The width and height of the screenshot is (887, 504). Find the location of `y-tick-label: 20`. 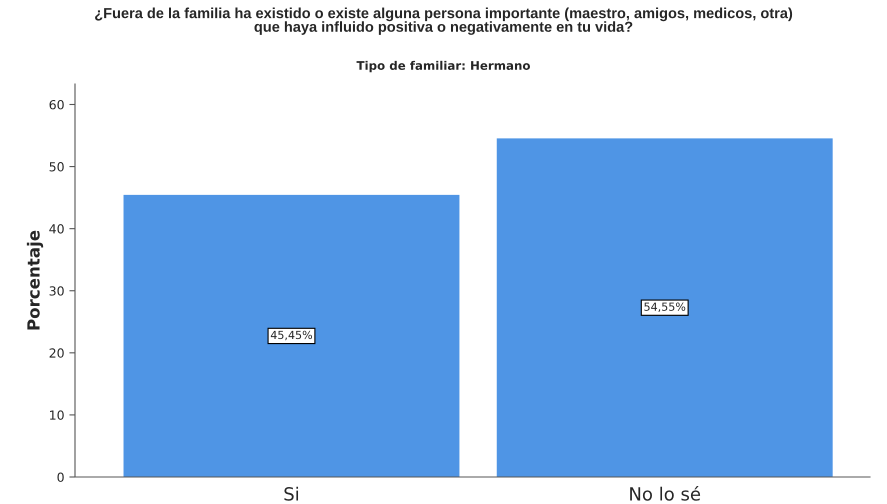

y-tick-label: 20 is located at coordinates (57, 353).